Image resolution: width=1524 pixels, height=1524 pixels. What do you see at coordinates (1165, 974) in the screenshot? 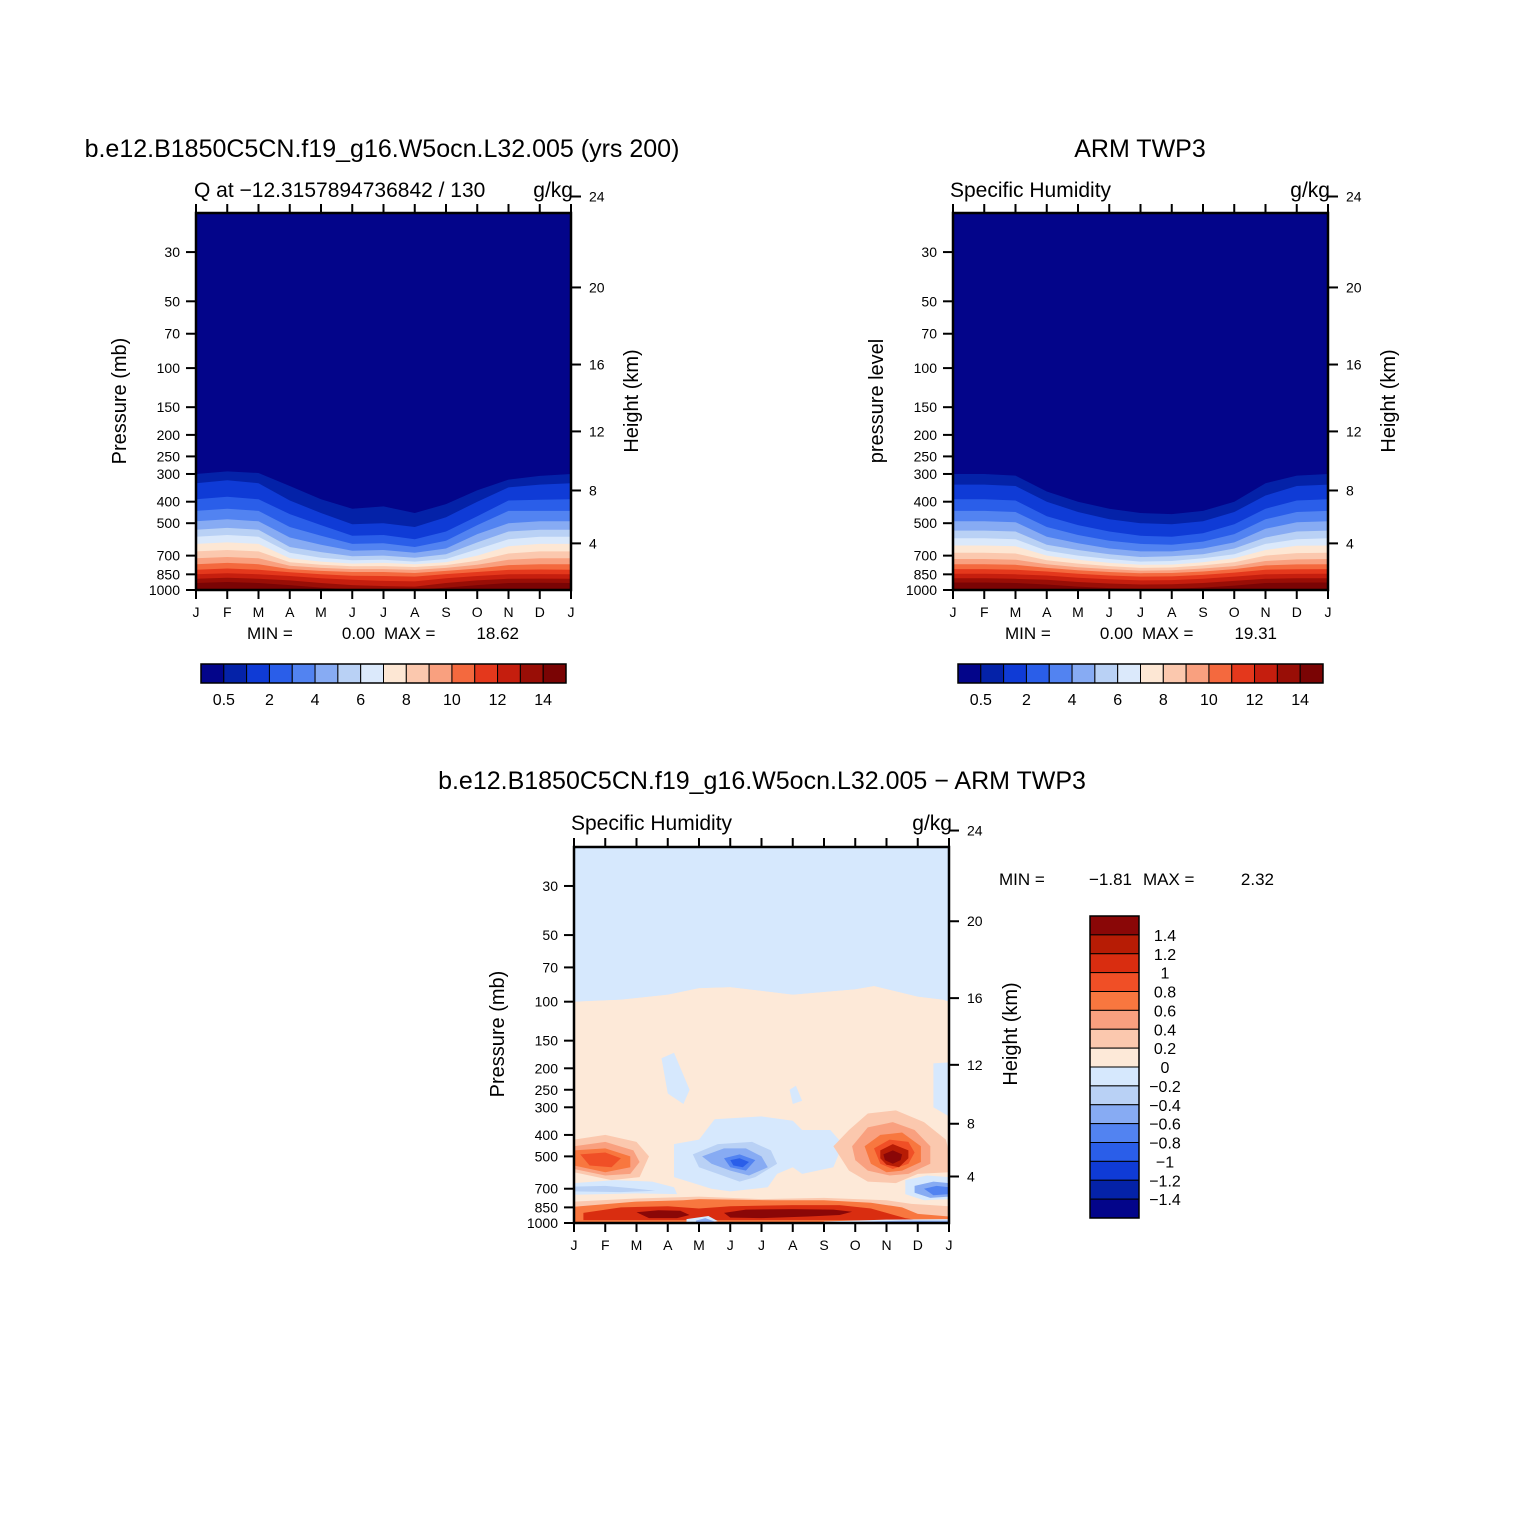
I see `colorbar-label: 1` at bounding box center [1165, 974].